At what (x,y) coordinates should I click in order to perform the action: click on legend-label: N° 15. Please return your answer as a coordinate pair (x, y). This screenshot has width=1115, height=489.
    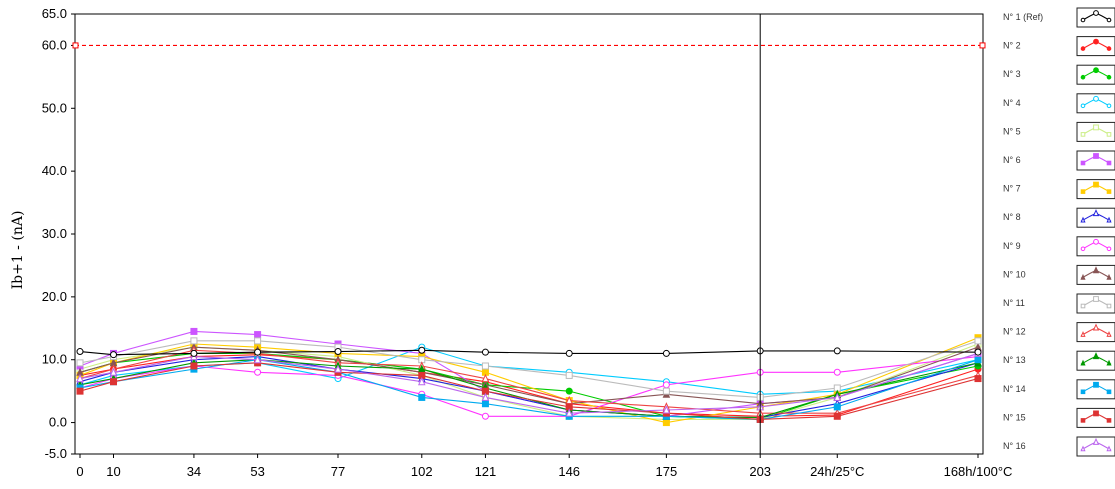
    Looking at the image, I should click on (1014, 417).